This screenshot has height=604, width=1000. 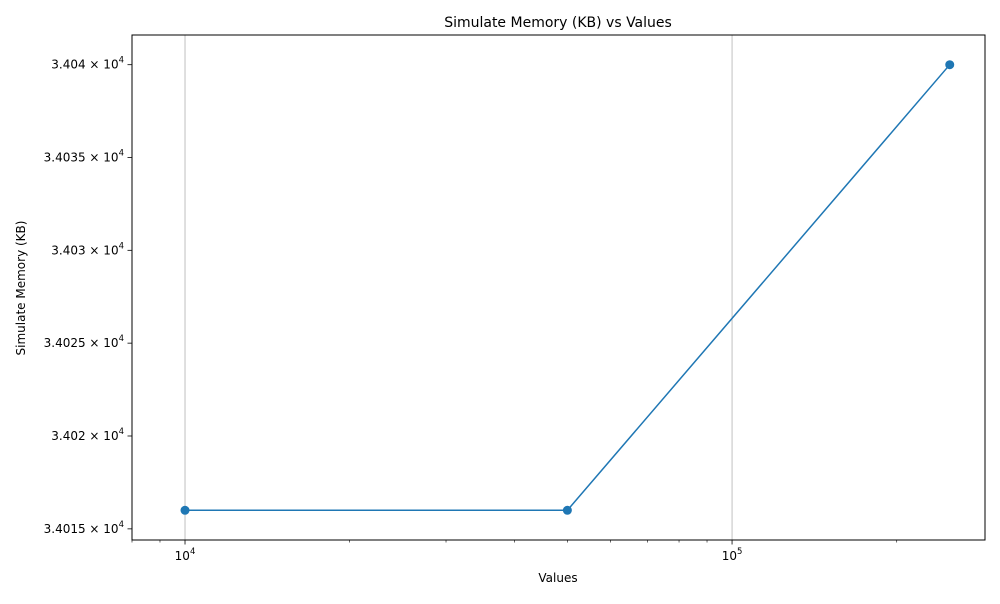 I want to click on y-tick-label-mantissa: 3.403 × 10, so click(x=84, y=250).